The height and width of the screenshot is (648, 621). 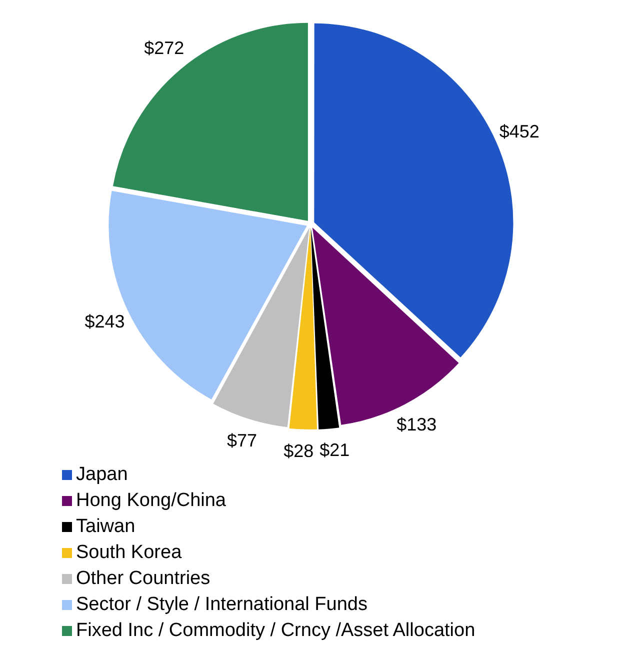 What do you see at coordinates (242, 440) in the screenshot?
I see `data-label: $77` at bounding box center [242, 440].